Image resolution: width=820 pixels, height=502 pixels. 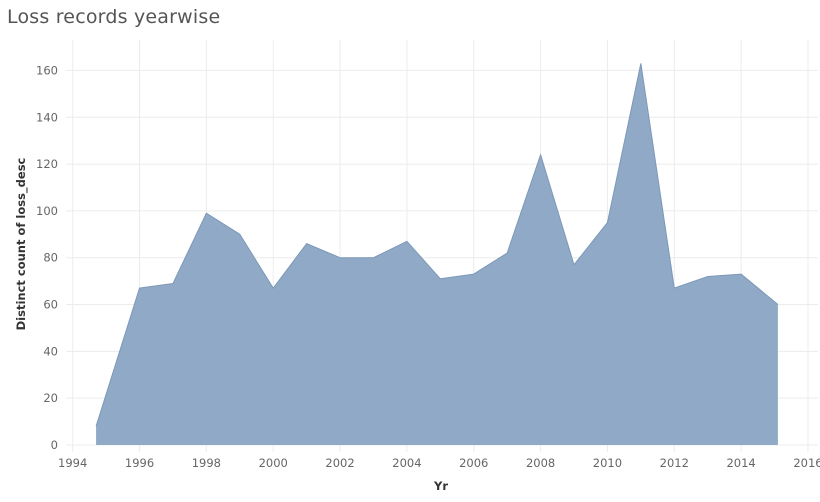 I want to click on y-tick-label: 60, so click(x=50, y=305).